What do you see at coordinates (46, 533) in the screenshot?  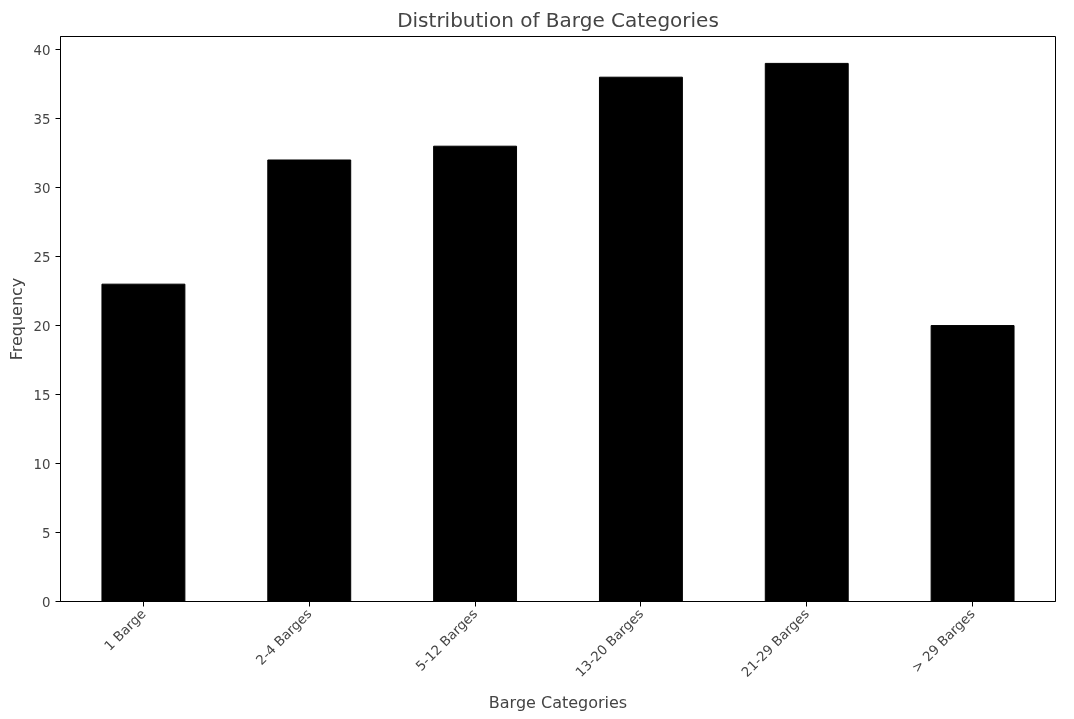 I see `y-tick-label: 5` at bounding box center [46, 533].